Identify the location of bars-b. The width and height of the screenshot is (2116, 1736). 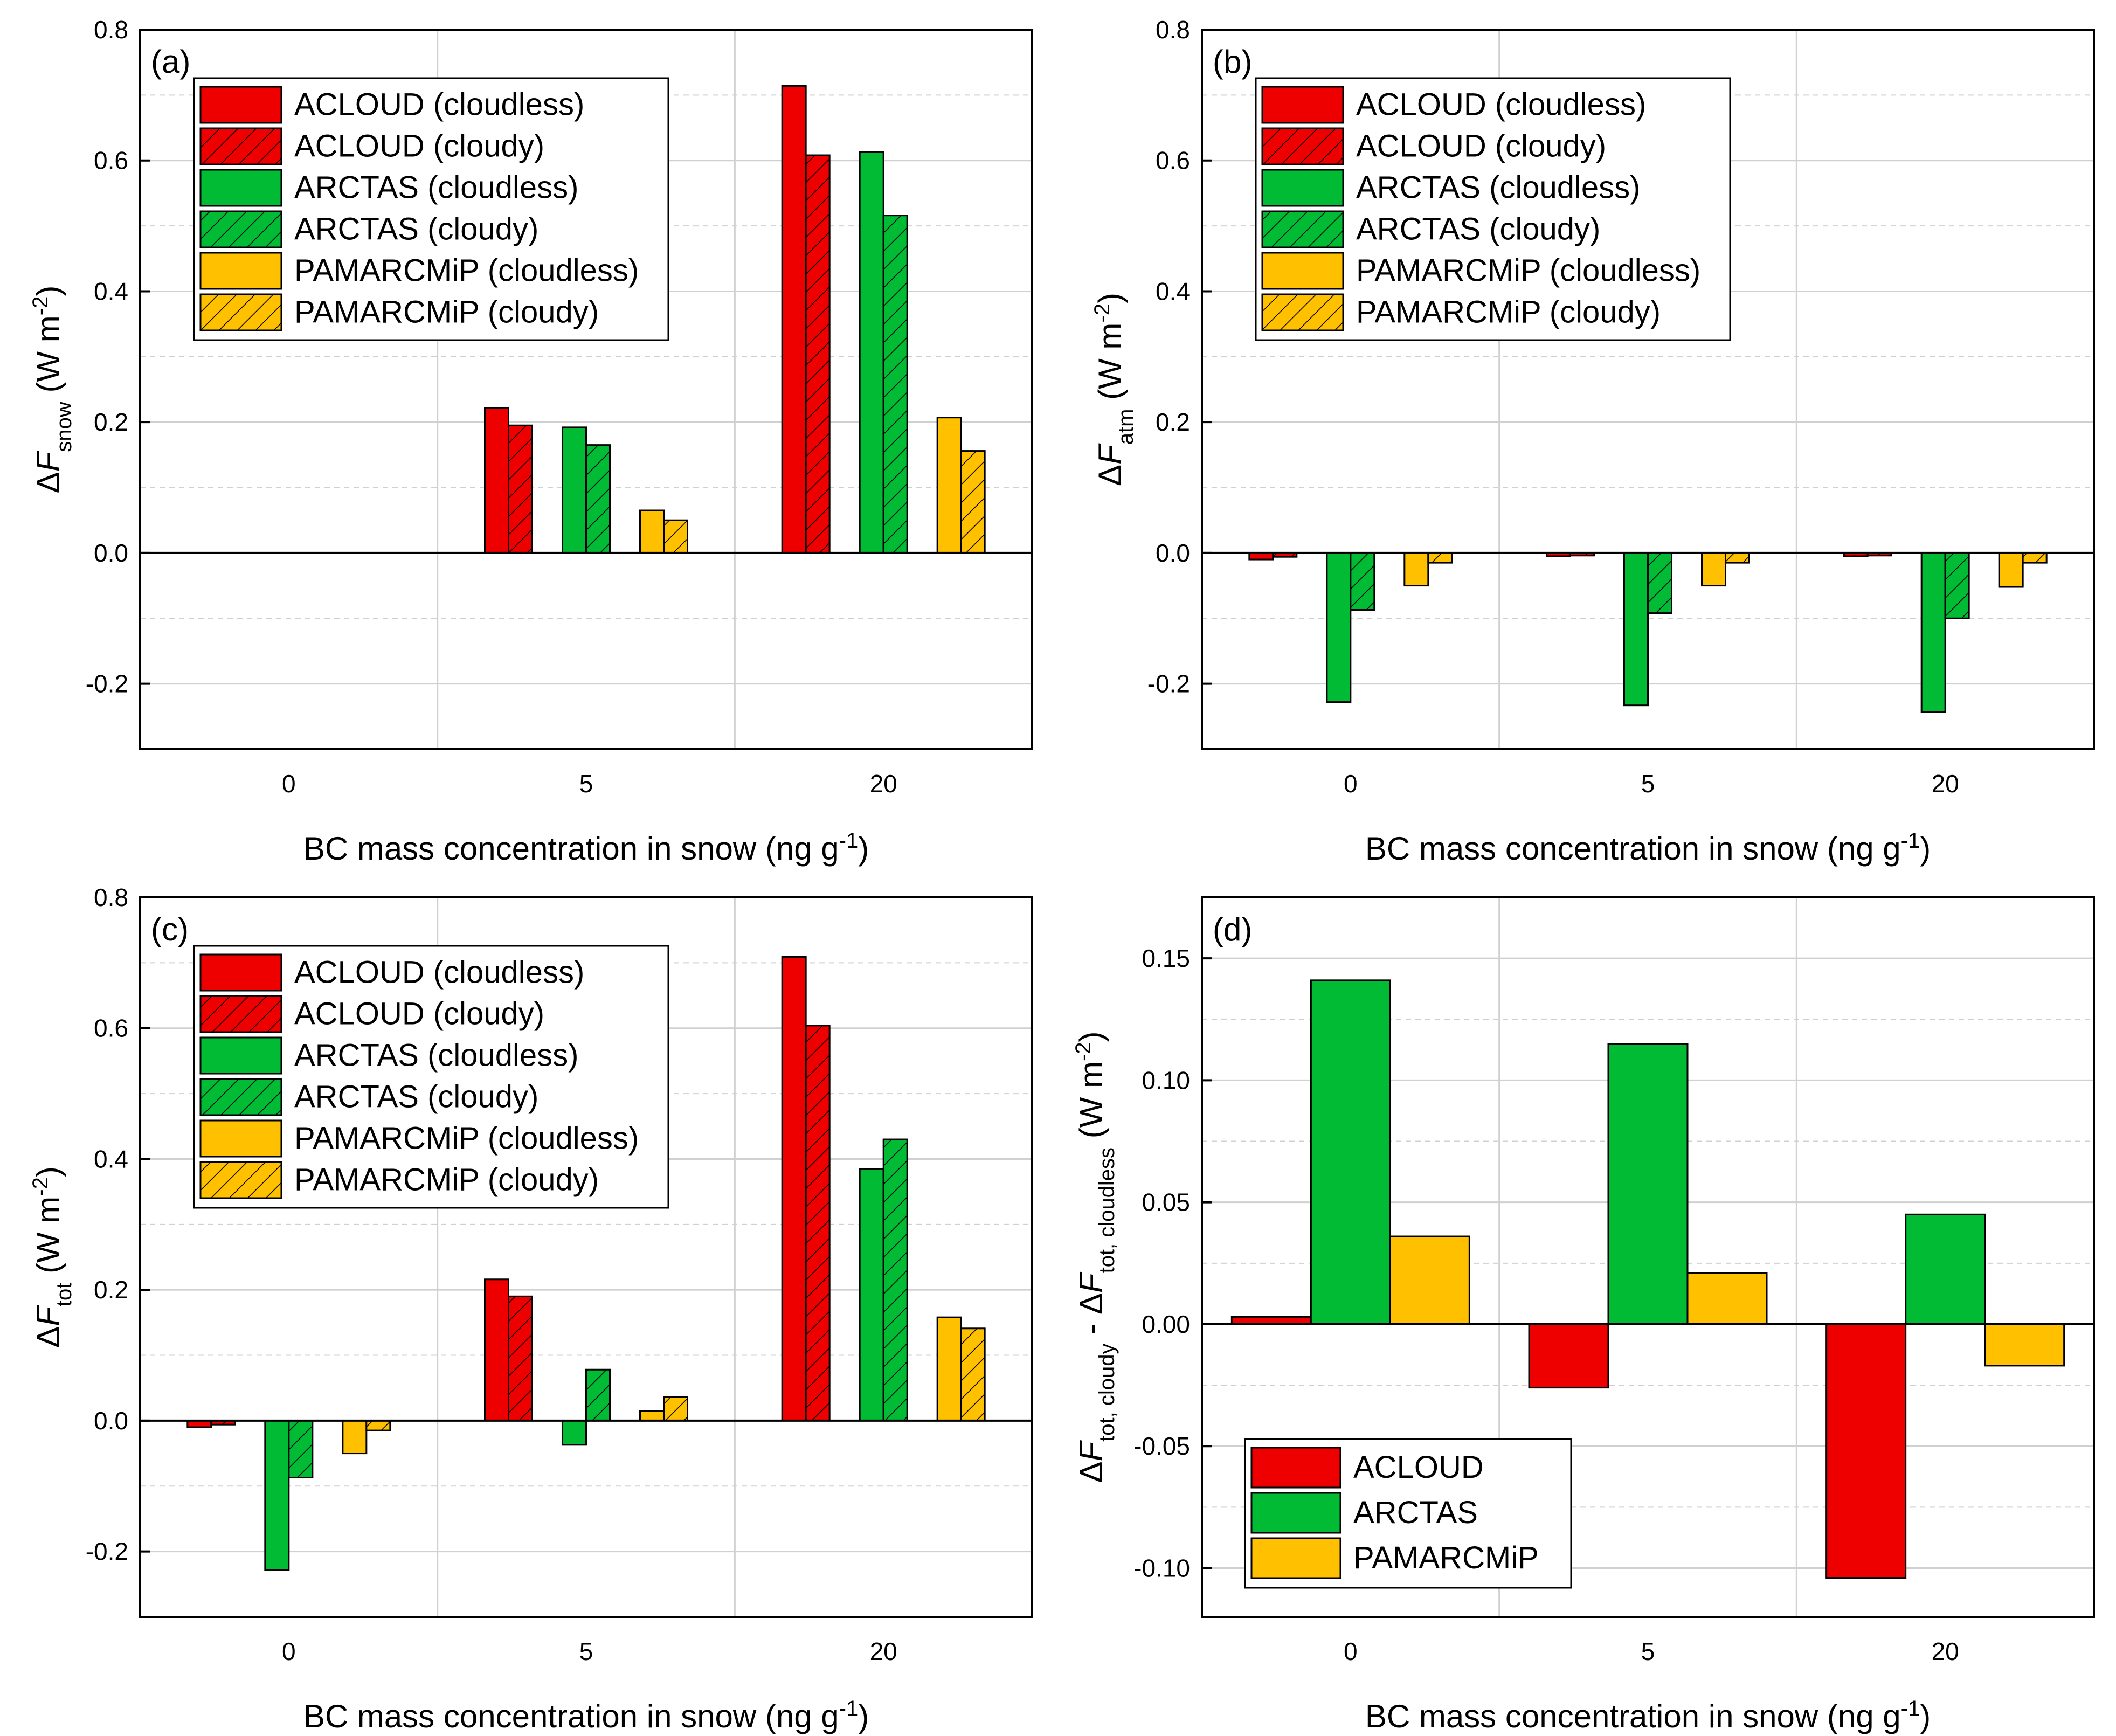
(1648, 632).